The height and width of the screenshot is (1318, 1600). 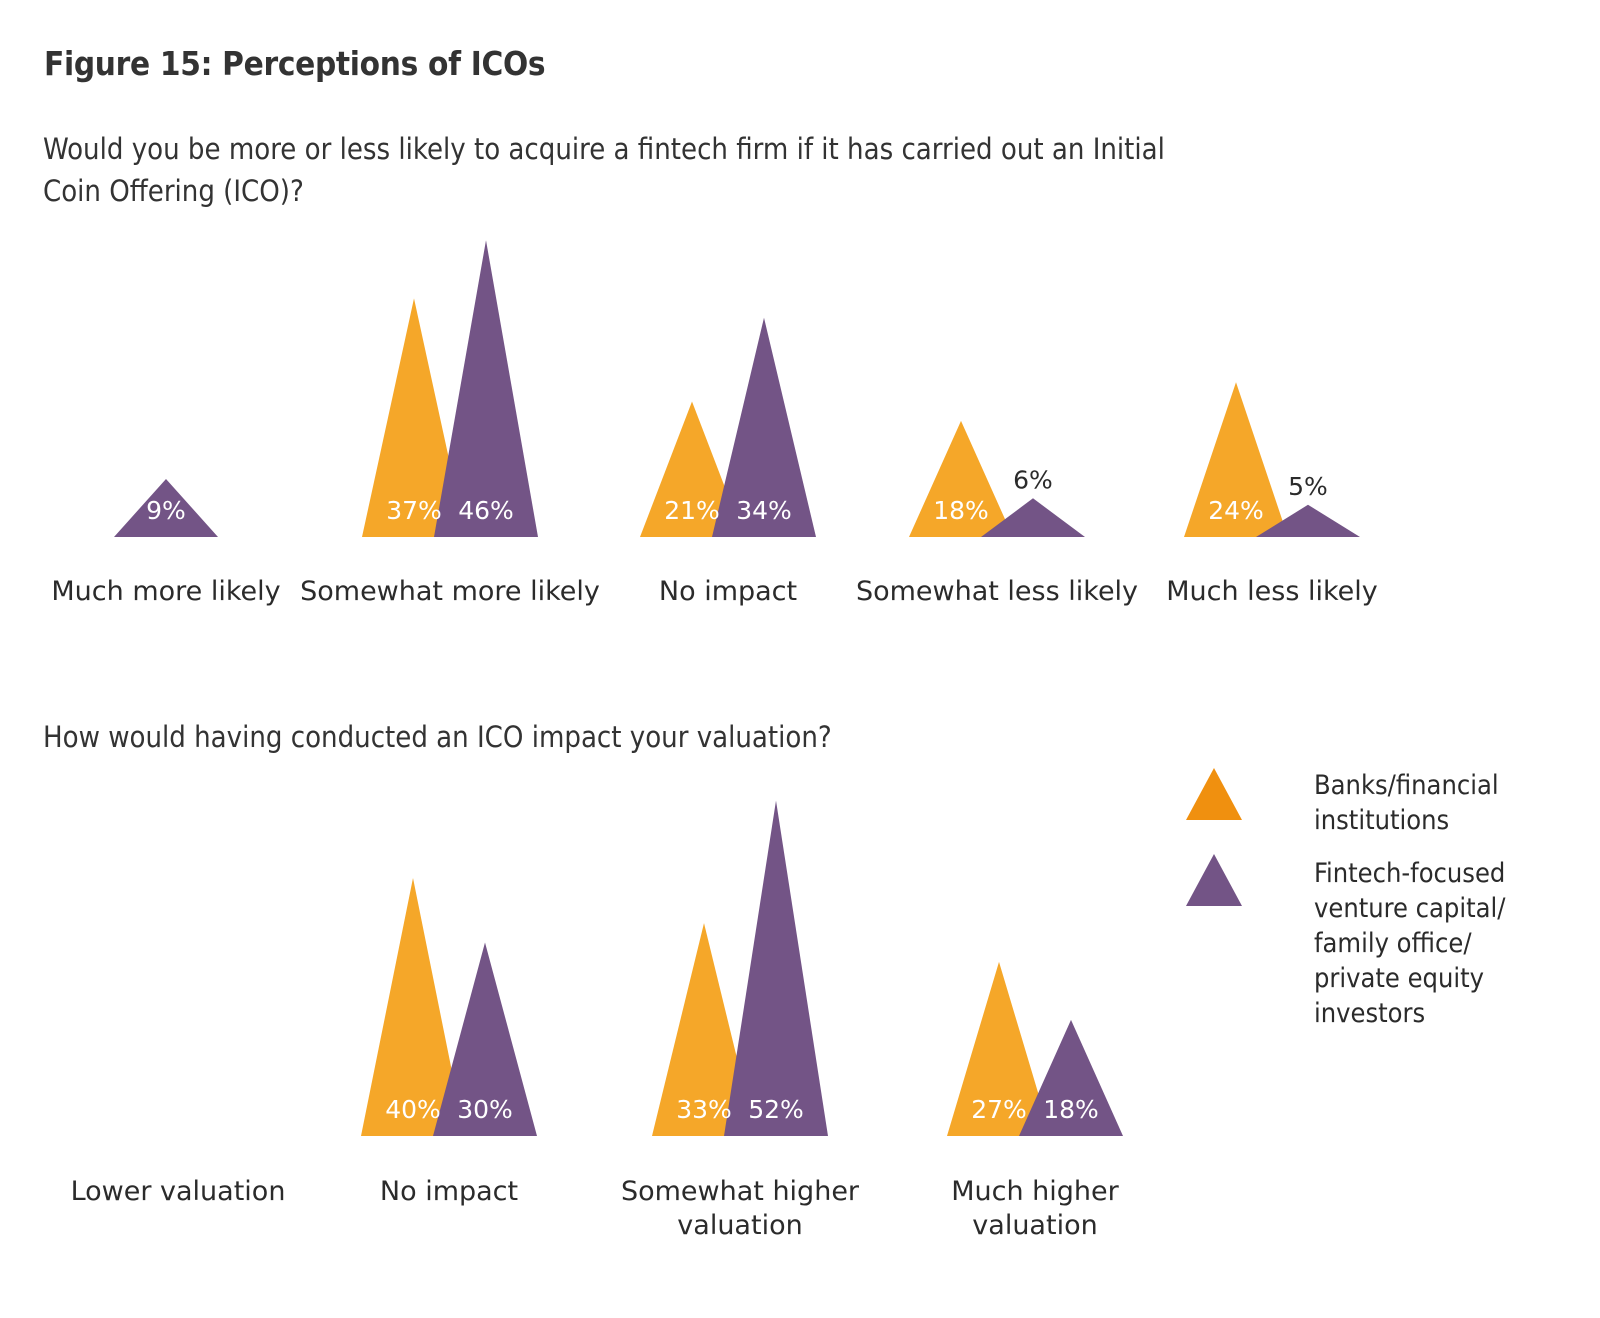 I want to click on category-label-c1-3: Somewhat less likely, so click(x=997, y=591).